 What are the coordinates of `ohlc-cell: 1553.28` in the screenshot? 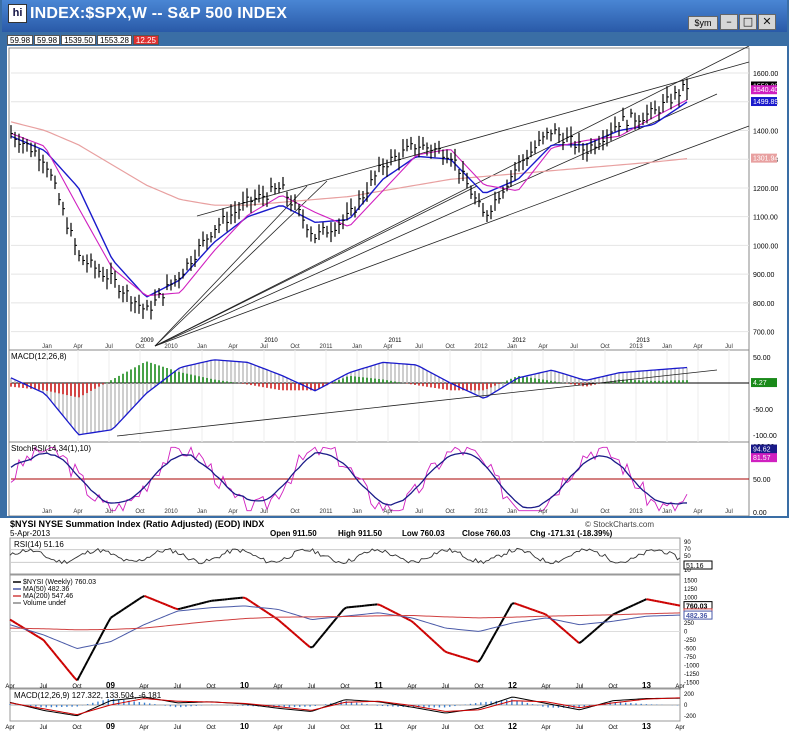 It's located at (114, 40).